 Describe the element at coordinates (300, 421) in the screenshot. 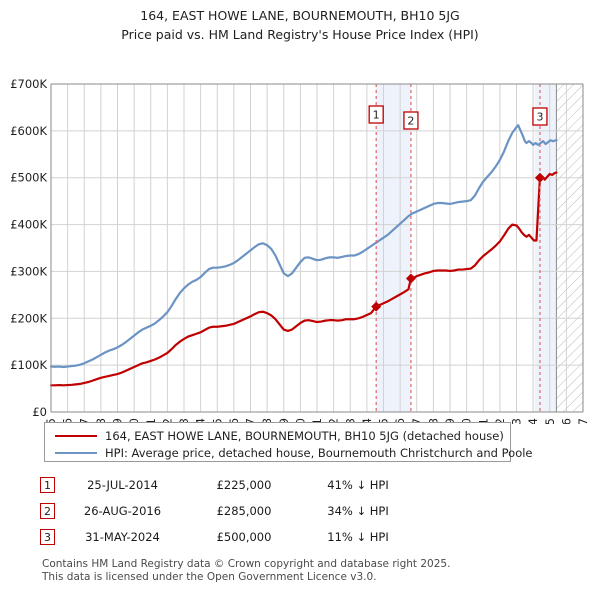

I see `svg-text: 2010` at that location.